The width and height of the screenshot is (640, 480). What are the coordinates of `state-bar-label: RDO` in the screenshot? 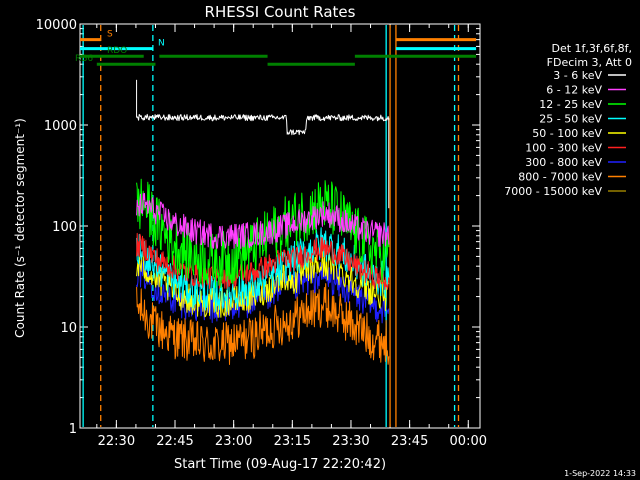 It's located at (117, 51).